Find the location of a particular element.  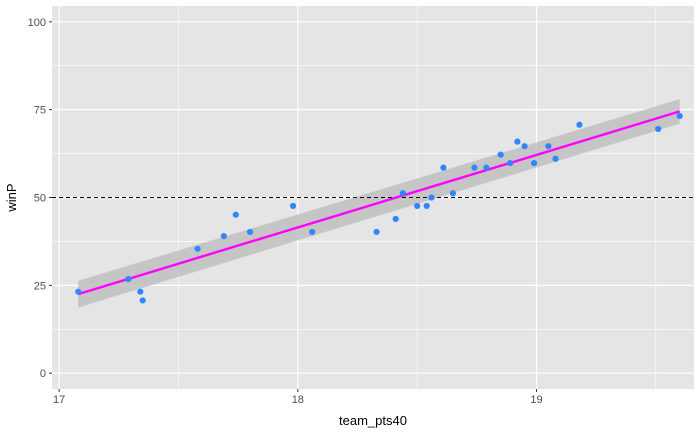

y-tick-label: 25 is located at coordinates (40, 286).